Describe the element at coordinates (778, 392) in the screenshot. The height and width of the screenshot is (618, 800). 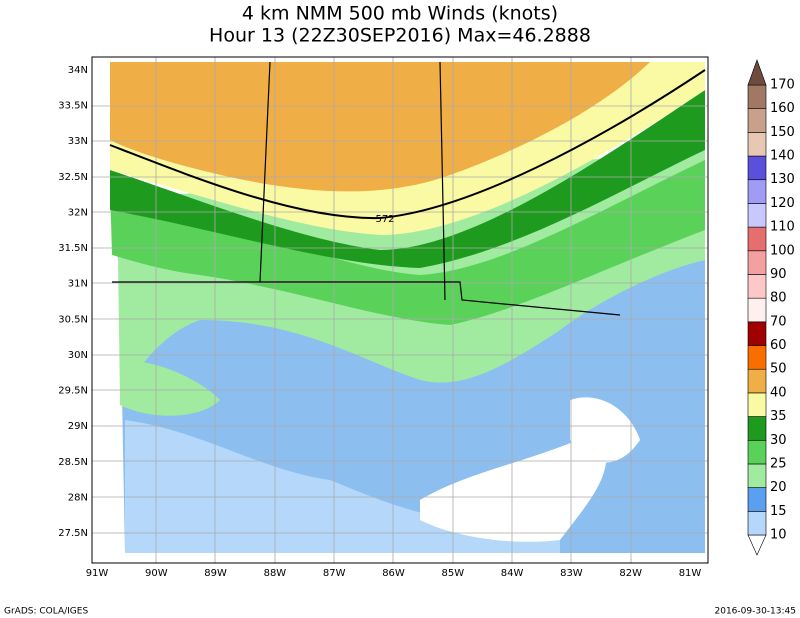
I see `colorbar-label: 40` at that location.